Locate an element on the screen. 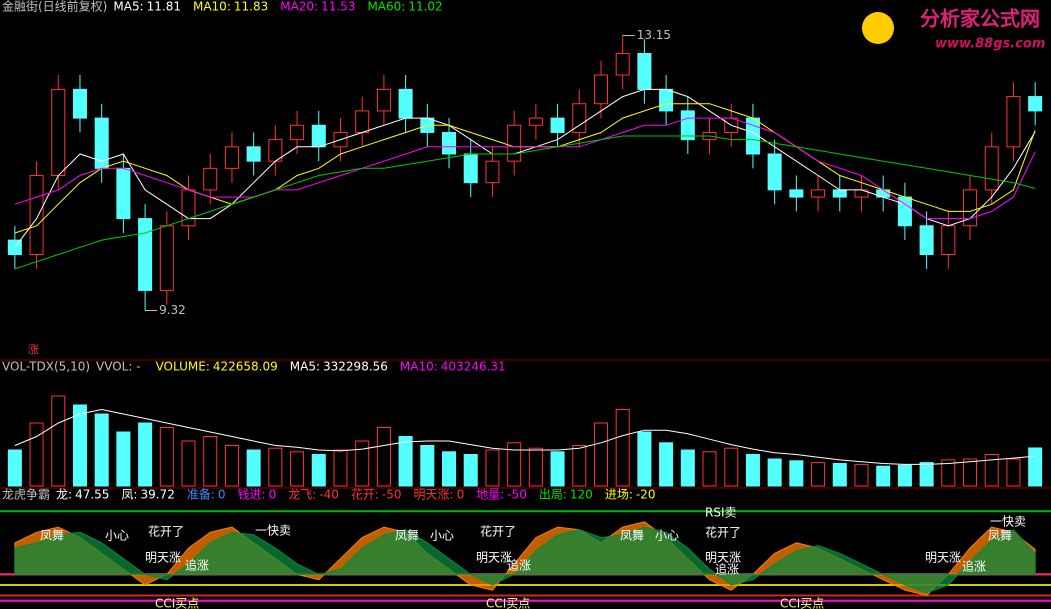 This screenshot has height=609, width=1051. field-value: 11.02 is located at coordinates (425, 7).